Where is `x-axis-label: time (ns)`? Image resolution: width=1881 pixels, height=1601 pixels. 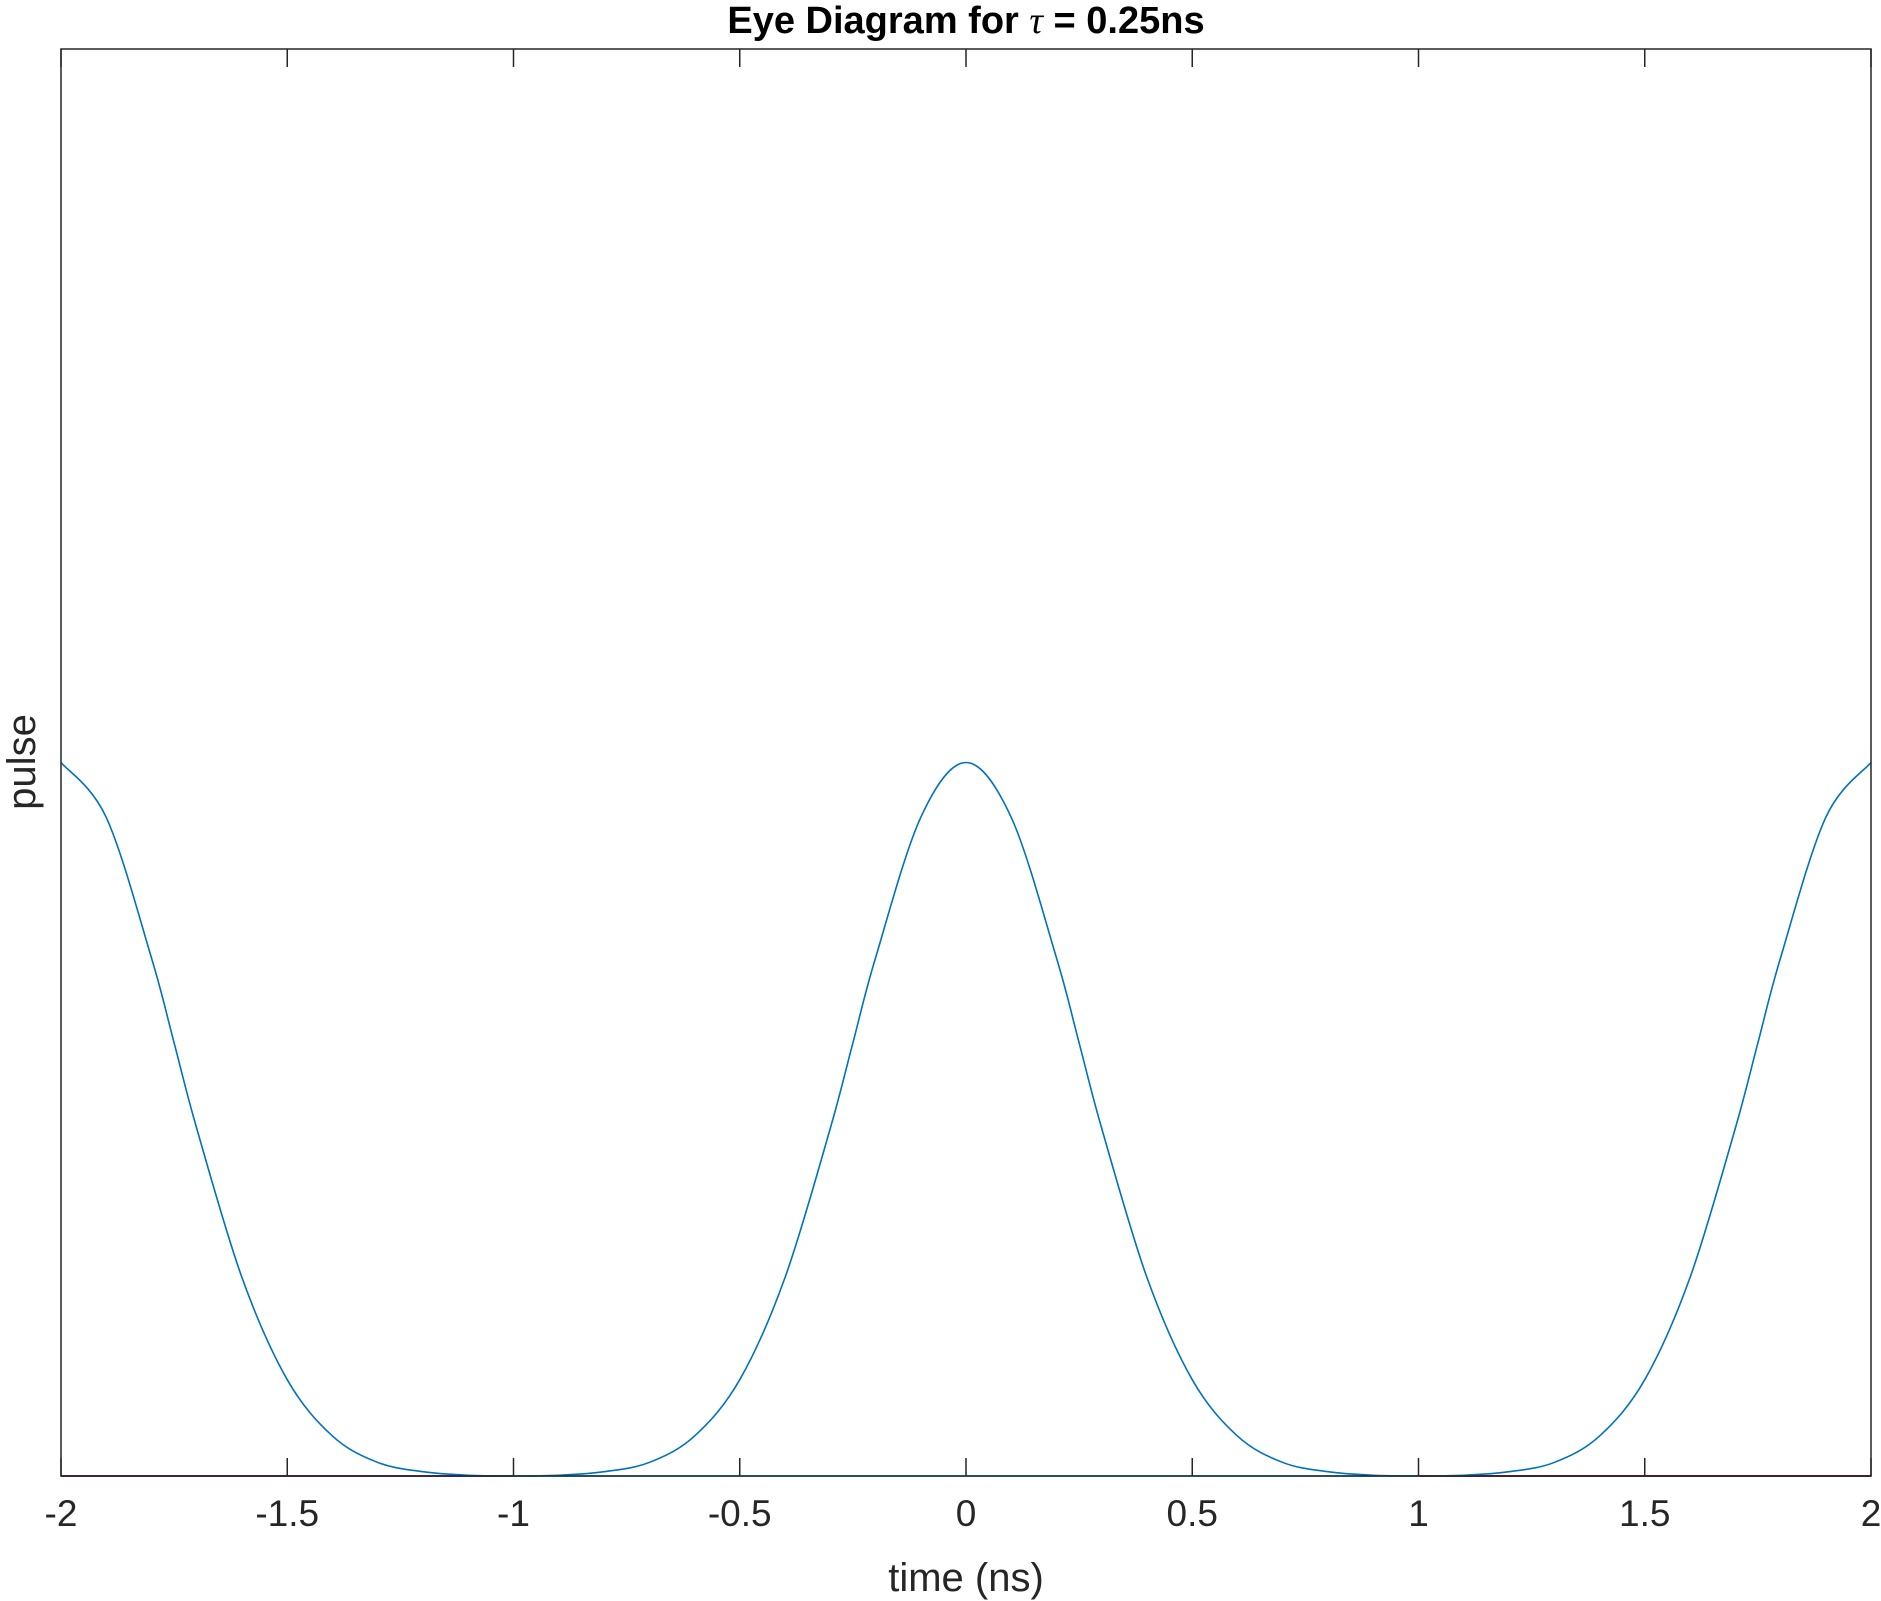
x-axis-label: time (ns) is located at coordinates (966, 1578).